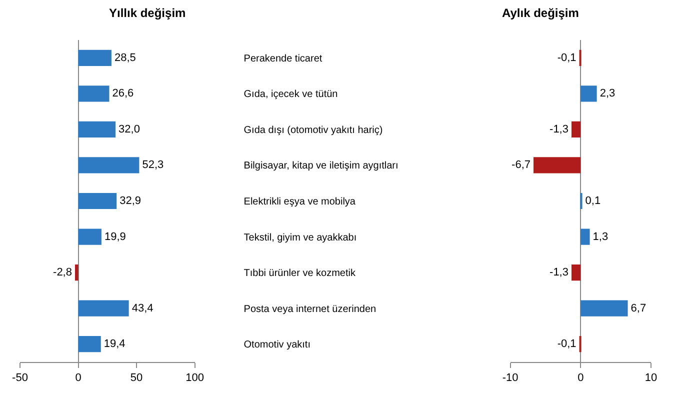 This screenshot has width=674, height=396. What do you see at coordinates (125, 58) in the screenshot?
I see `data-label: 28,5` at bounding box center [125, 58].